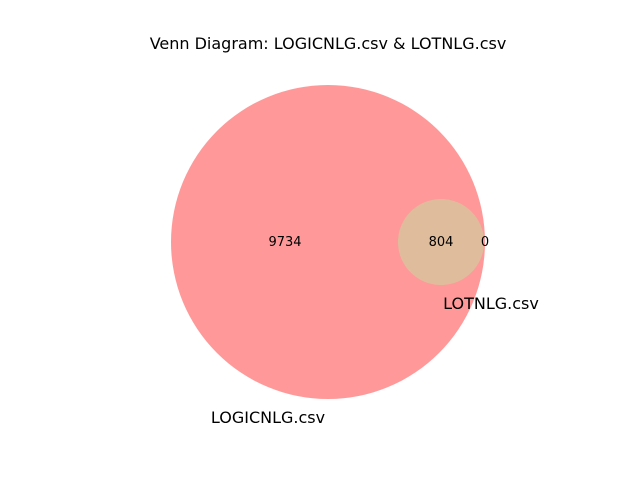  Describe the element at coordinates (268, 417) in the screenshot. I see `set-label-logicnlg: LOGICNLG.csv` at that location.